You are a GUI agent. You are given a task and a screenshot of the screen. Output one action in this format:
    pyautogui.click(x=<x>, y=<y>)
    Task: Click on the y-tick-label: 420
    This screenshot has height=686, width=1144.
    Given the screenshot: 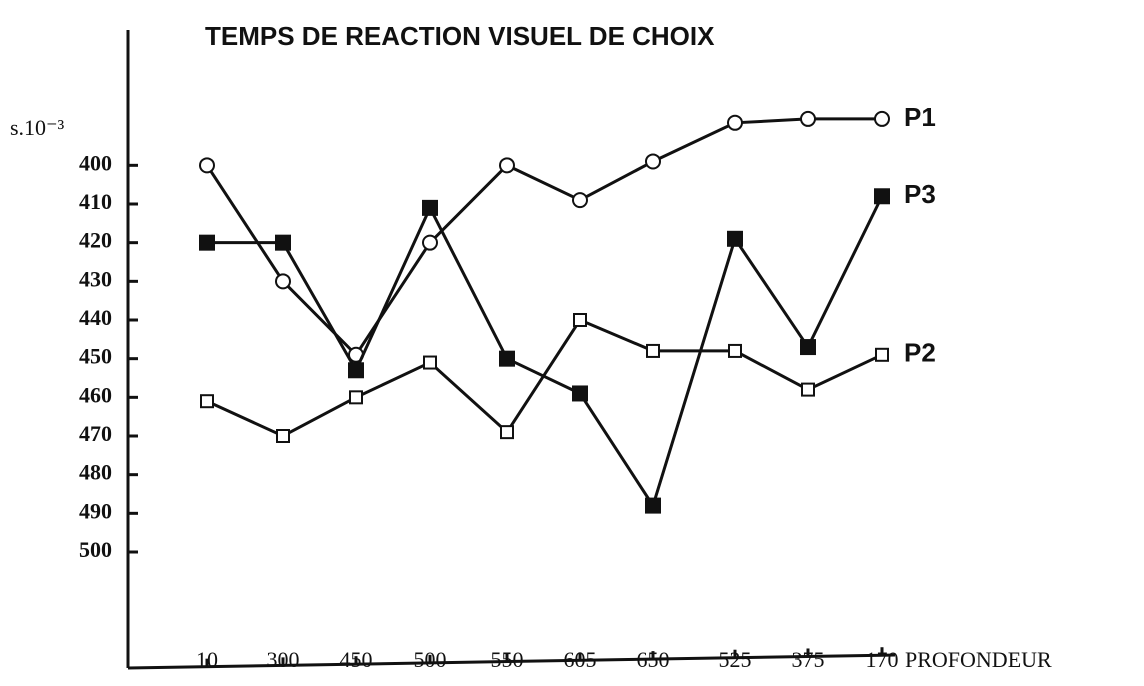 What is the action you would take?
    pyautogui.click(x=95, y=240)
    